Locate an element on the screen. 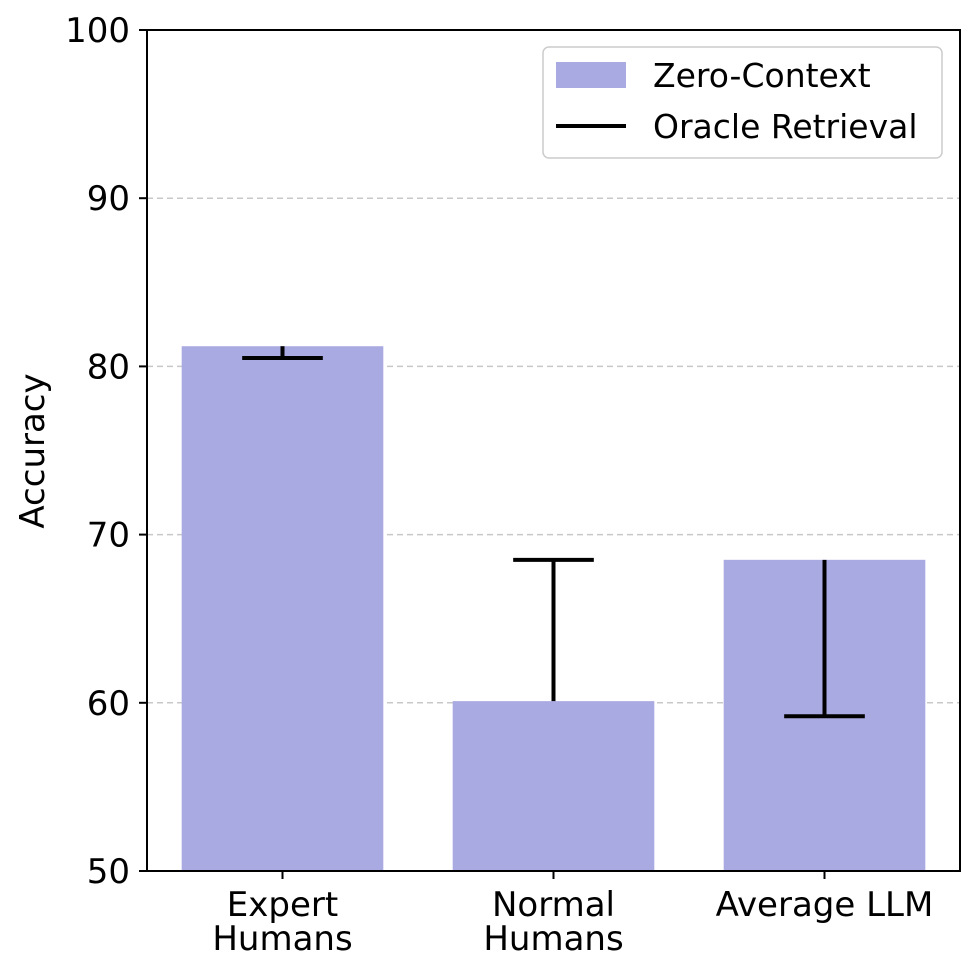 This screenshot has height=980, width=976. x-ticks: Expert Humans Normal Humans Average LLM is located at coordinates (572, 915).